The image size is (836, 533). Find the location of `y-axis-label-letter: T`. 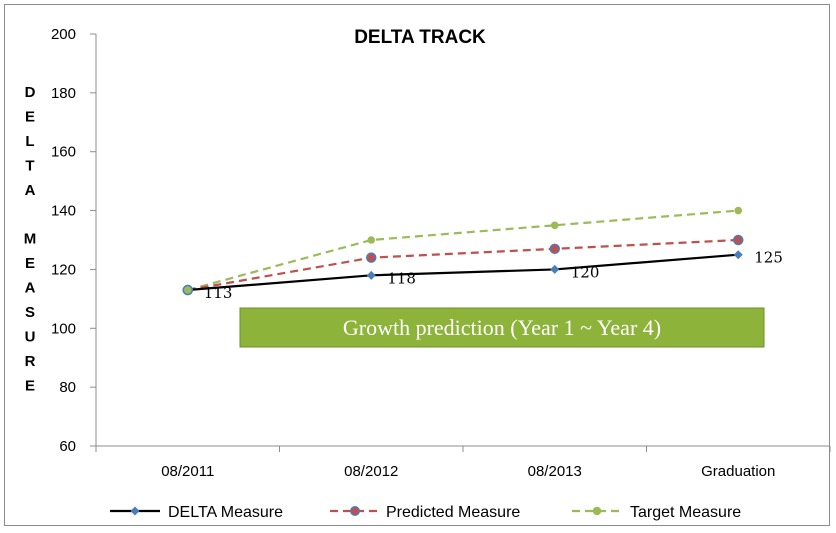

y-axis-label-letter: T is located at coordinates (29, 166).